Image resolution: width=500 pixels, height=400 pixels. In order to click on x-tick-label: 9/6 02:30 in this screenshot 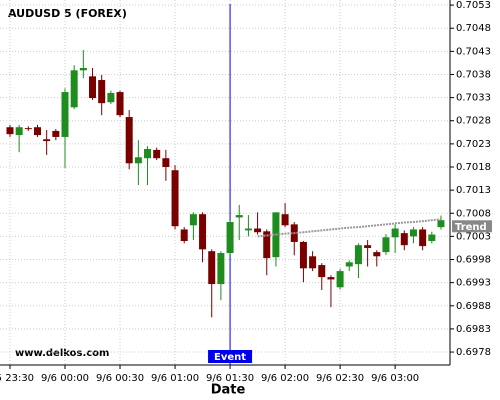, I will do `click(340, 378)`.